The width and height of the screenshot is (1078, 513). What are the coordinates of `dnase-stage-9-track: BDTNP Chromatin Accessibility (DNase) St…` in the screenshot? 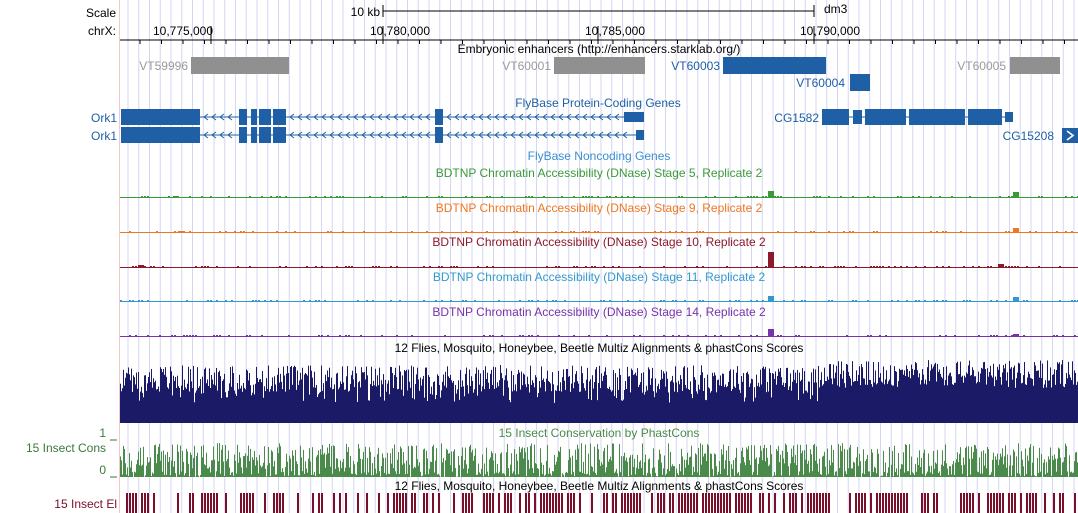 It's located at (599, 217).